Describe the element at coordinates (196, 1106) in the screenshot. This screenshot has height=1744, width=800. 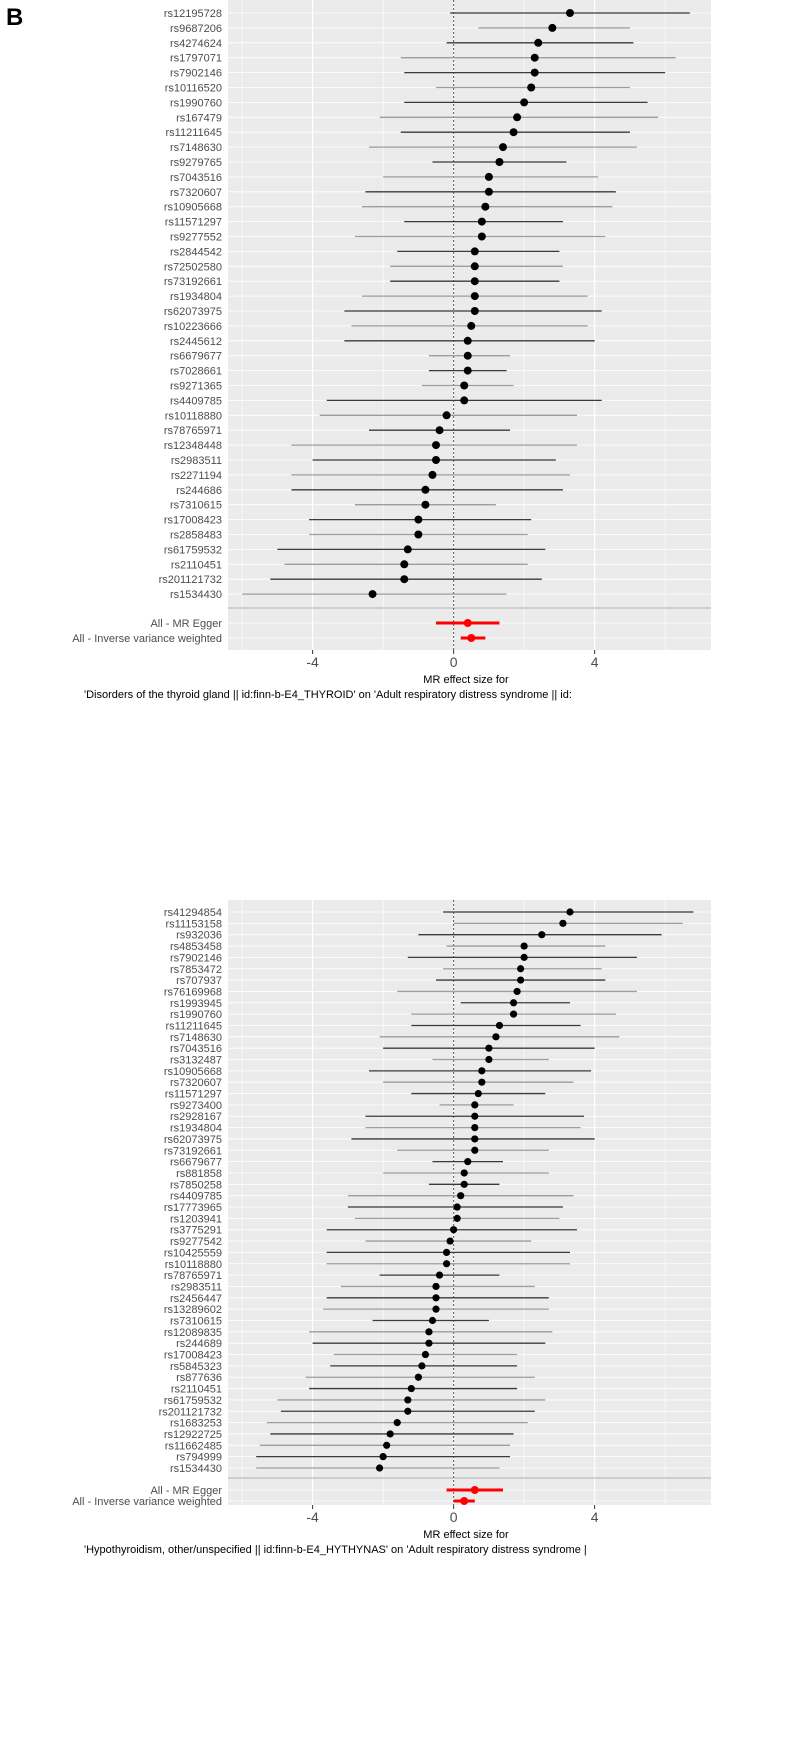
I see `snp-label: rs9273400` at that location.